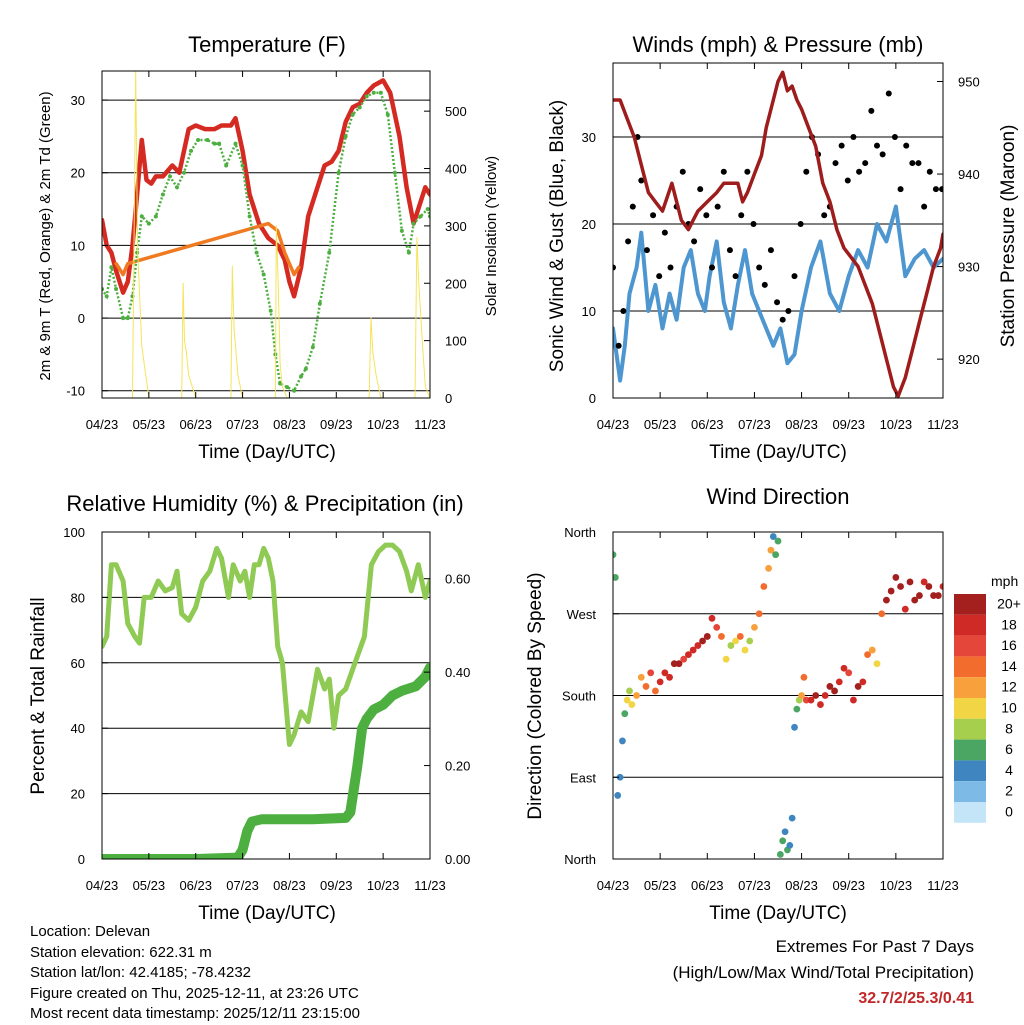  What do you see at coordinates (491, 236) in the screenshot?
I see `temperature-y2label: Solar Insolation (Yellow)` at bounding box center [491, 236].